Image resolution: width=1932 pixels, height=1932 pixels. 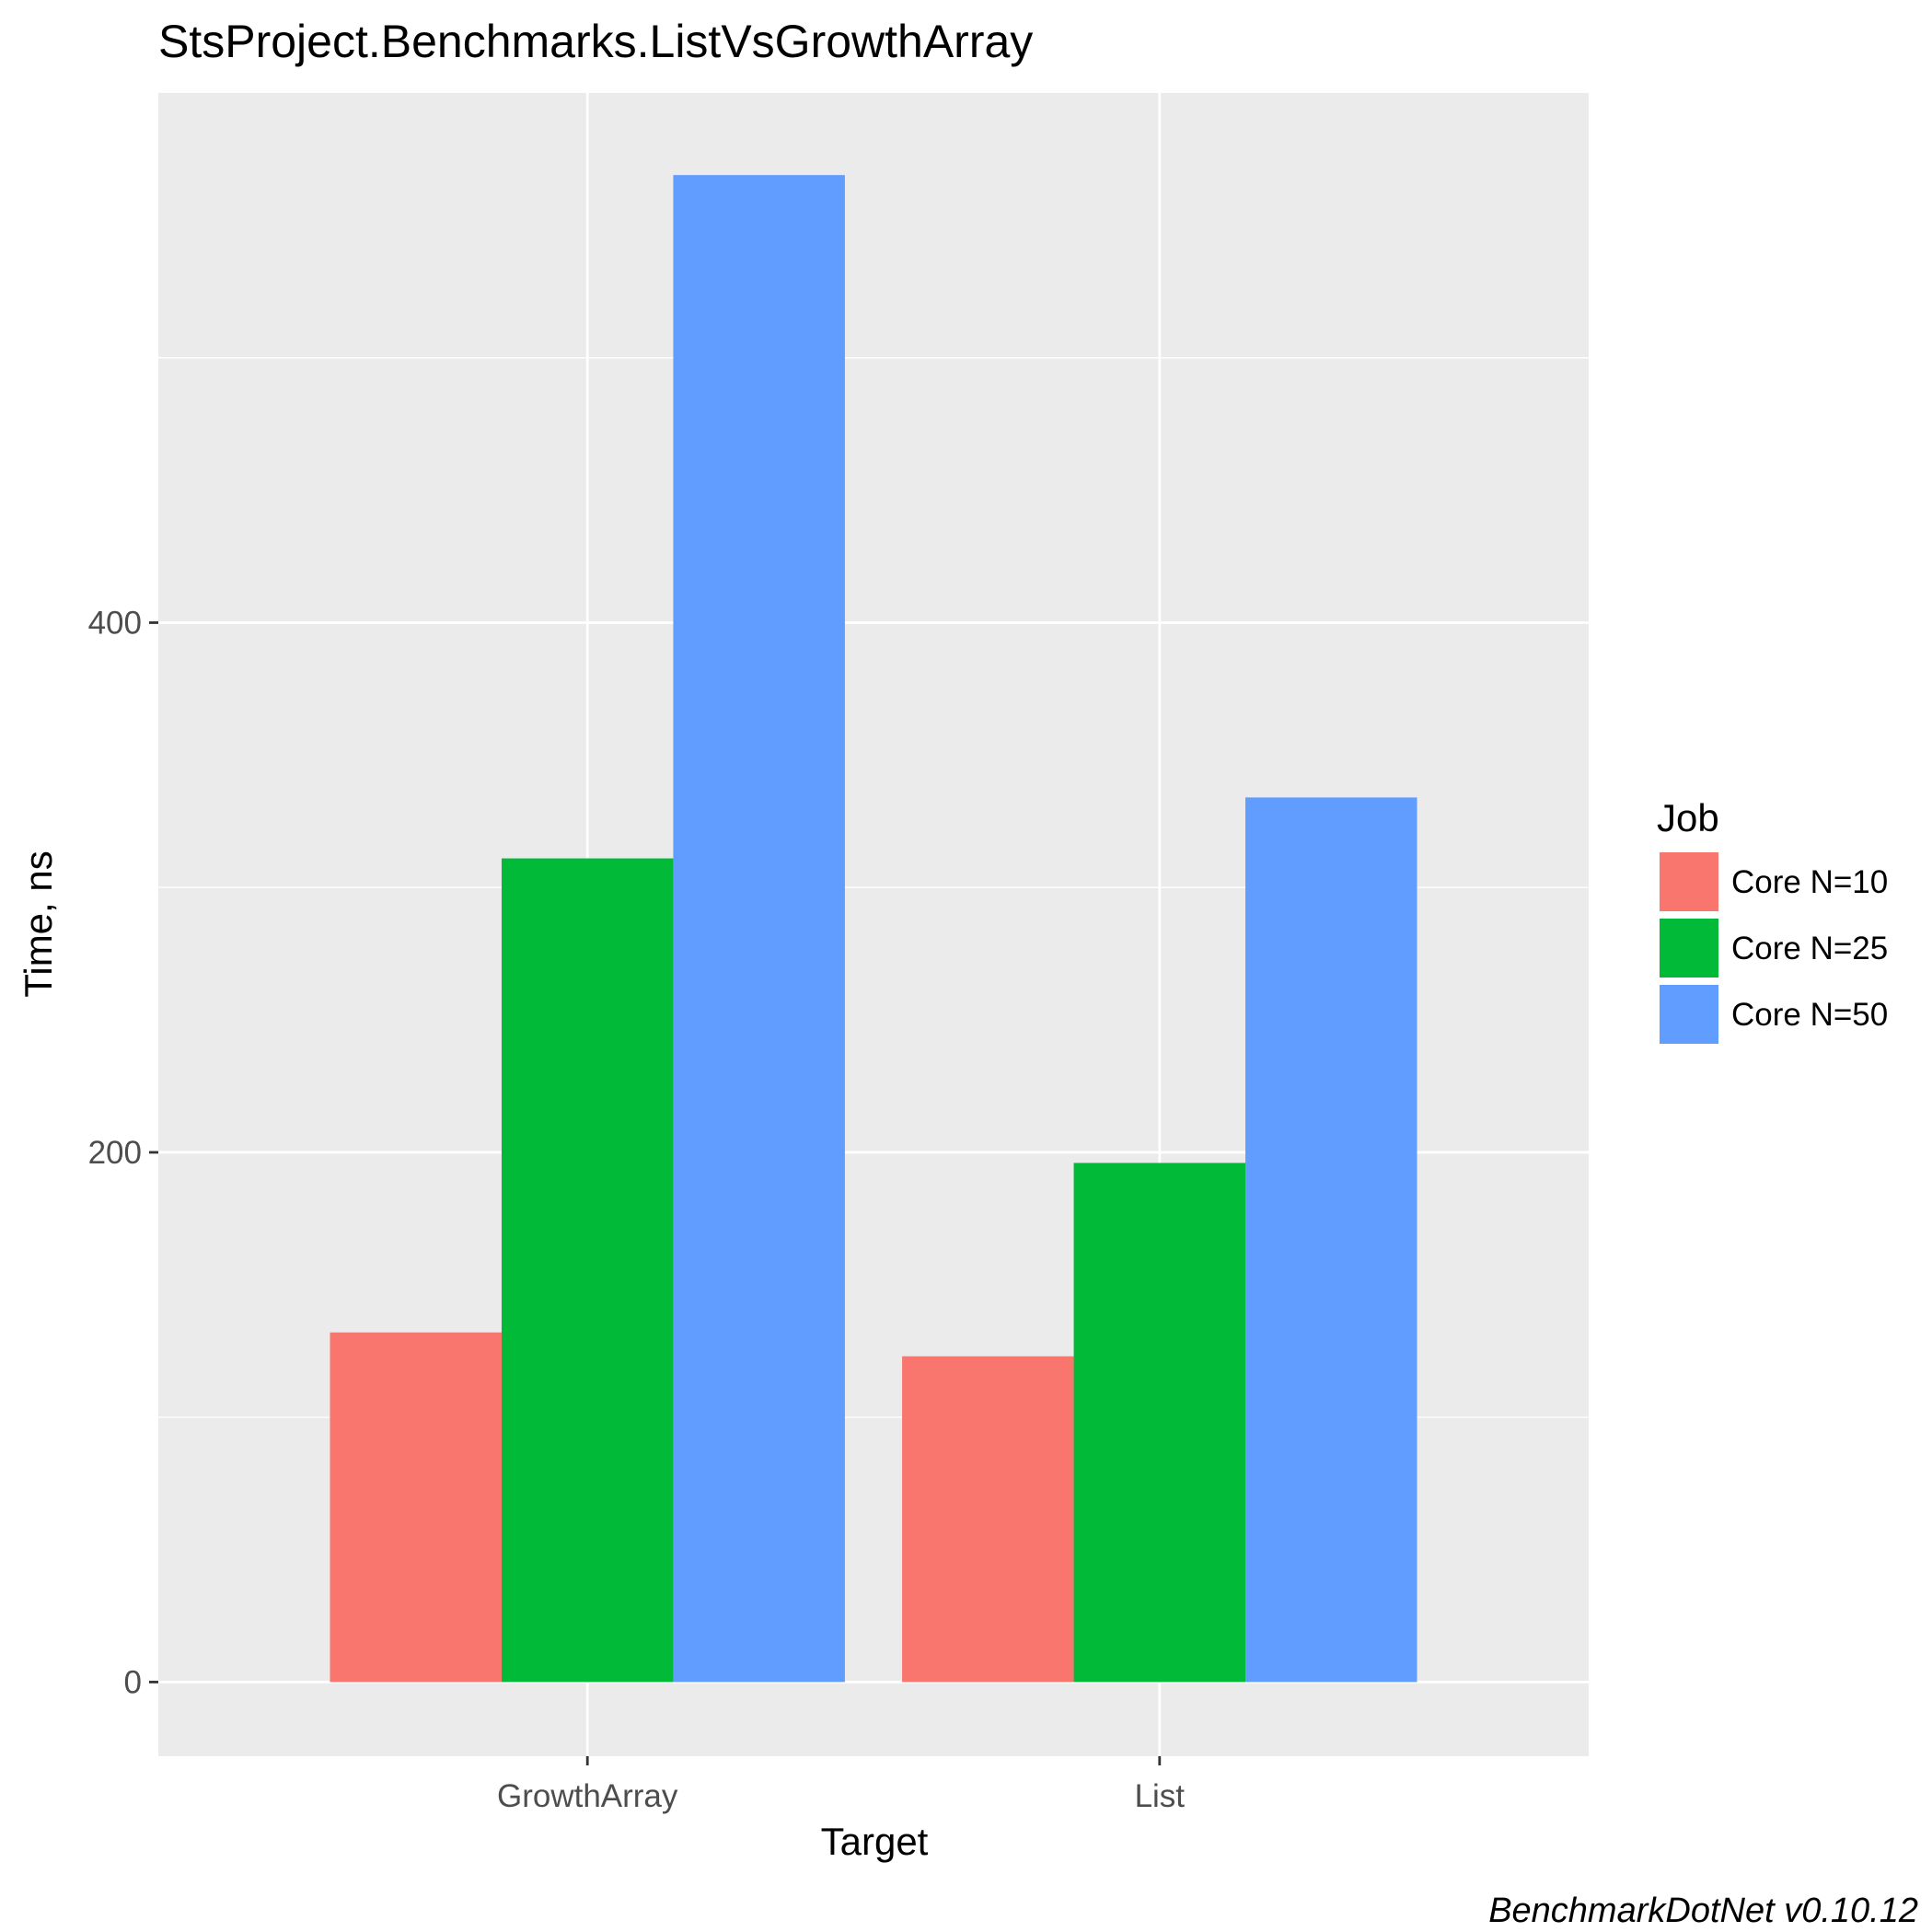 I want to click on x-tick-label: GrowthArray, so click(x=587, y=1796).